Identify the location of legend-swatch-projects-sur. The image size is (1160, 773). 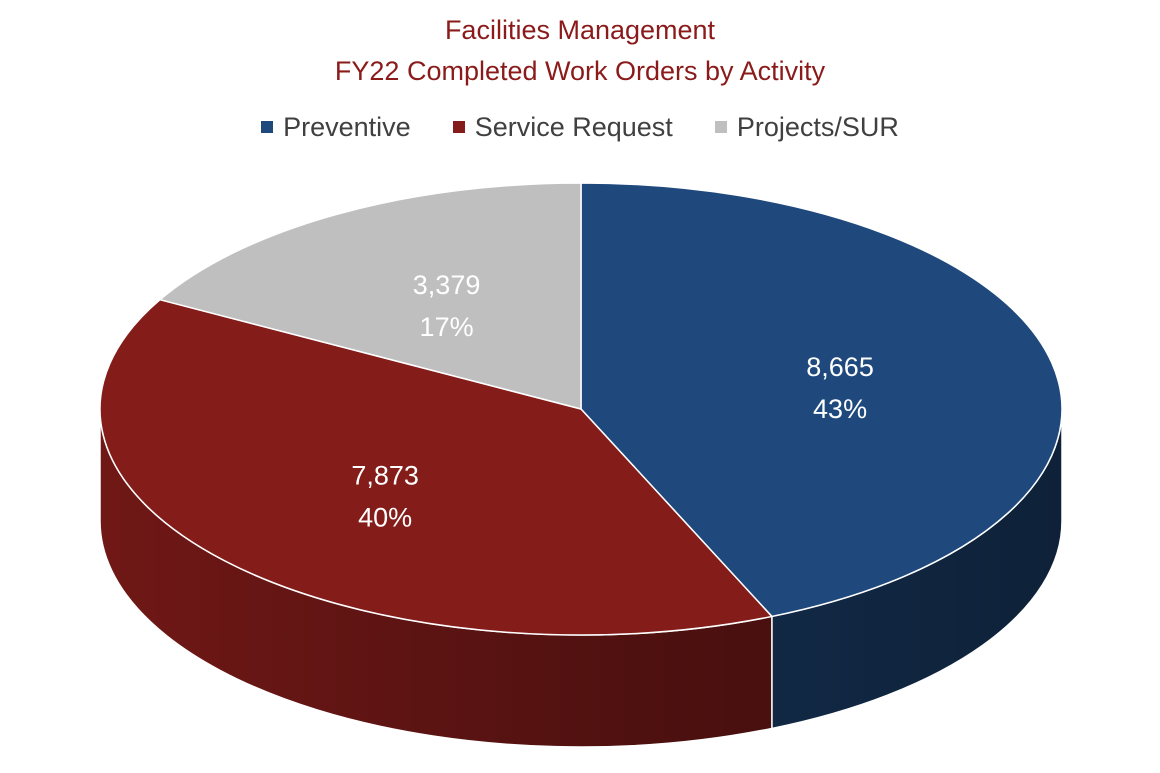
(720, 127).